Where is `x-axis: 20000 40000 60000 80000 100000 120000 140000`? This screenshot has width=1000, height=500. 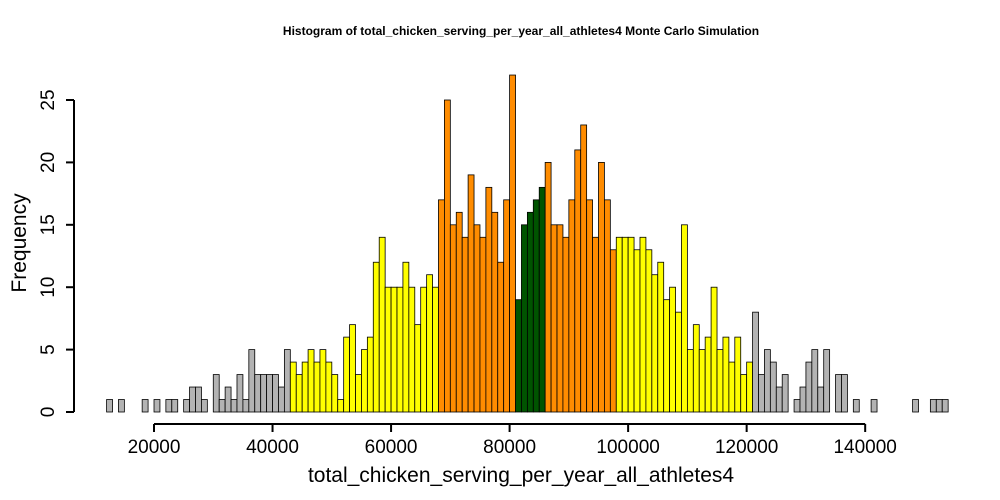 x-axis: 20000 40000 60000 80000 100000 120000 140000 is located at coordinates (512, 440).